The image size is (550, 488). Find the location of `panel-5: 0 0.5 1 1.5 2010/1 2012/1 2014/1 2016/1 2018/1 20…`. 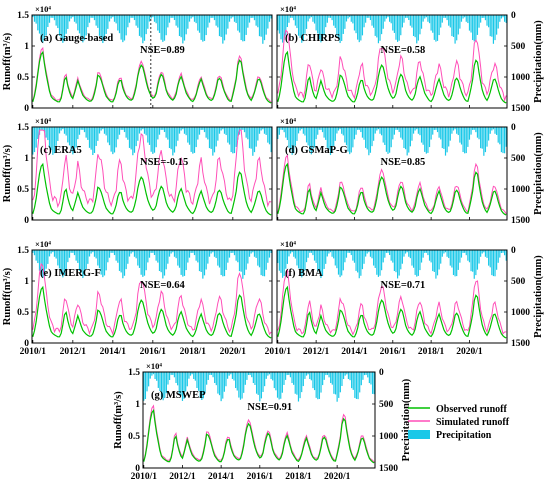

panel-5: 0 0.5 1 1.5 2010/1 2012/1 2014/1 2016/1 2018/1 20… is located at coordinates (137, 298).